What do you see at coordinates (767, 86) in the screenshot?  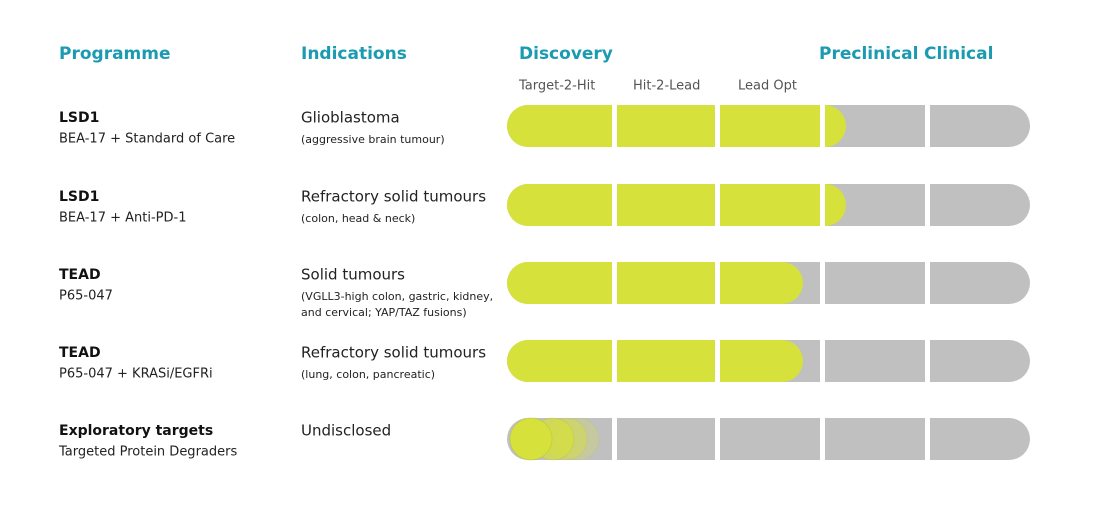 I see `stage-label: Lead Opt` at bounding box center [767, 86].